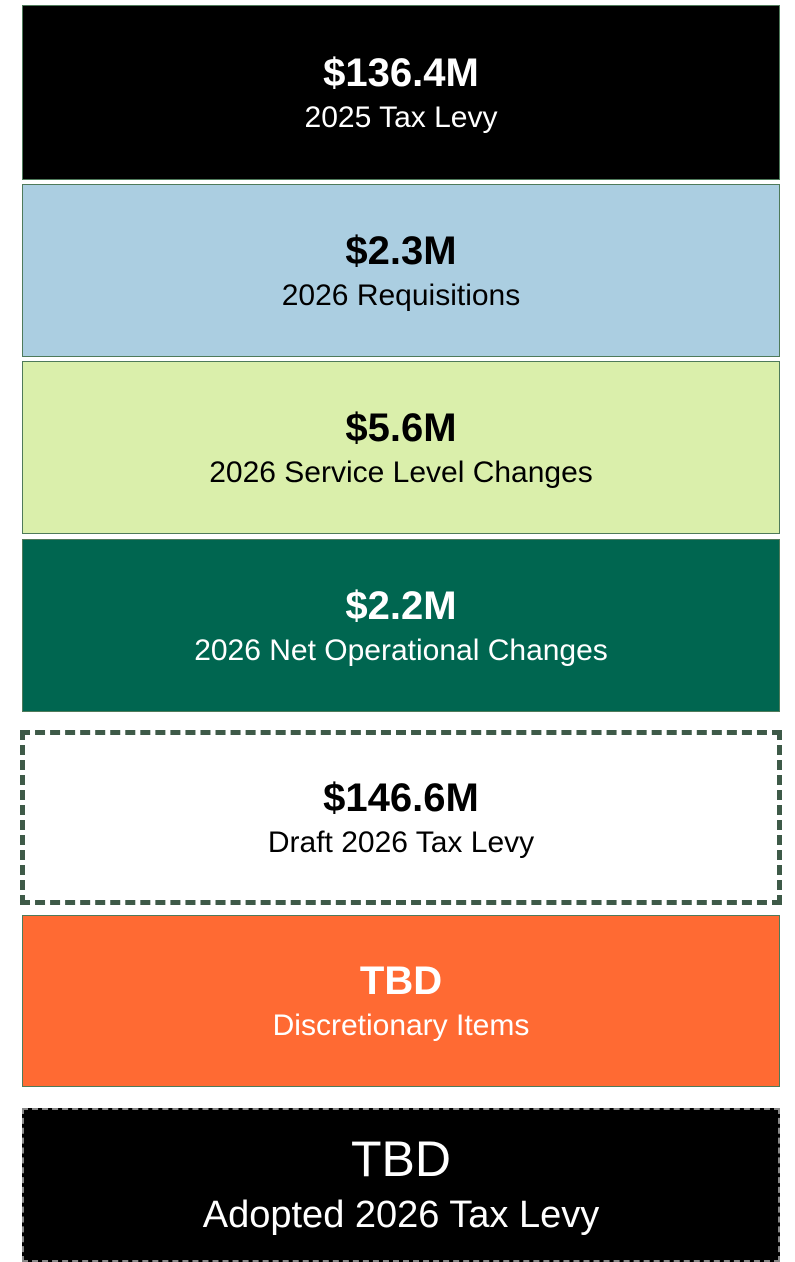 The image size is (795, 1262). I want to click on box: TBD Discretionary Items, so click(401, 1001).